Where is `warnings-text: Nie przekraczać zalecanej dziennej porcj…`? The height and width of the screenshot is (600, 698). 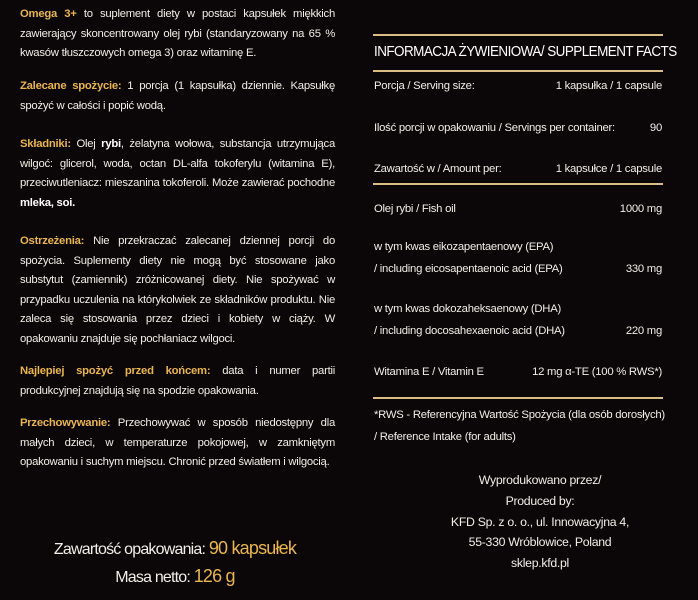
warnings-text: Nie przekraczać zalecanej dziennej porcj… is located at coordinates (177, 290).